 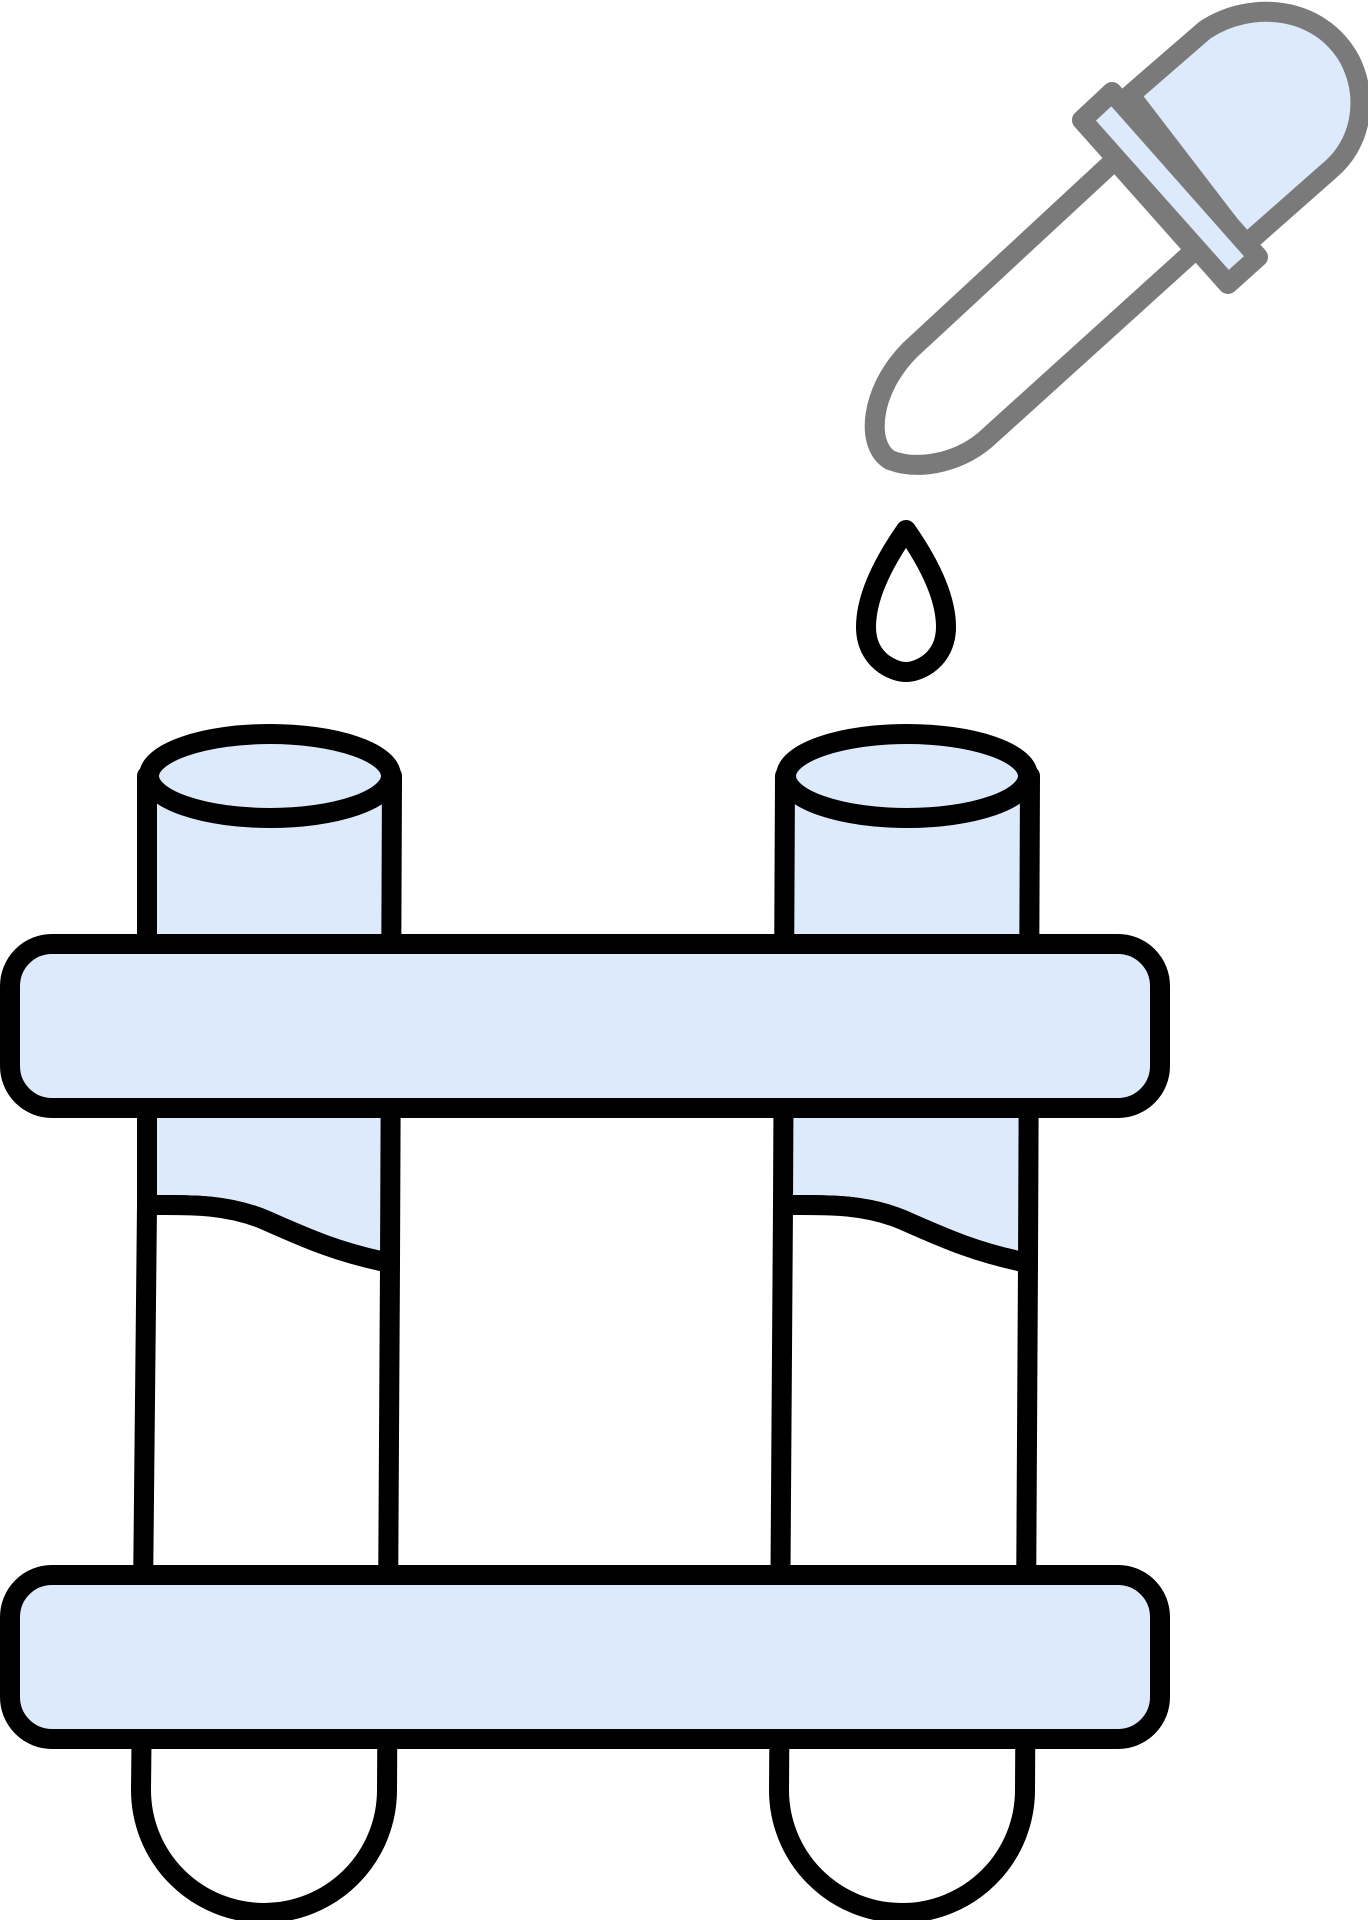 I want to click on rack-bar-bottom, so click(x=585, y=1657).